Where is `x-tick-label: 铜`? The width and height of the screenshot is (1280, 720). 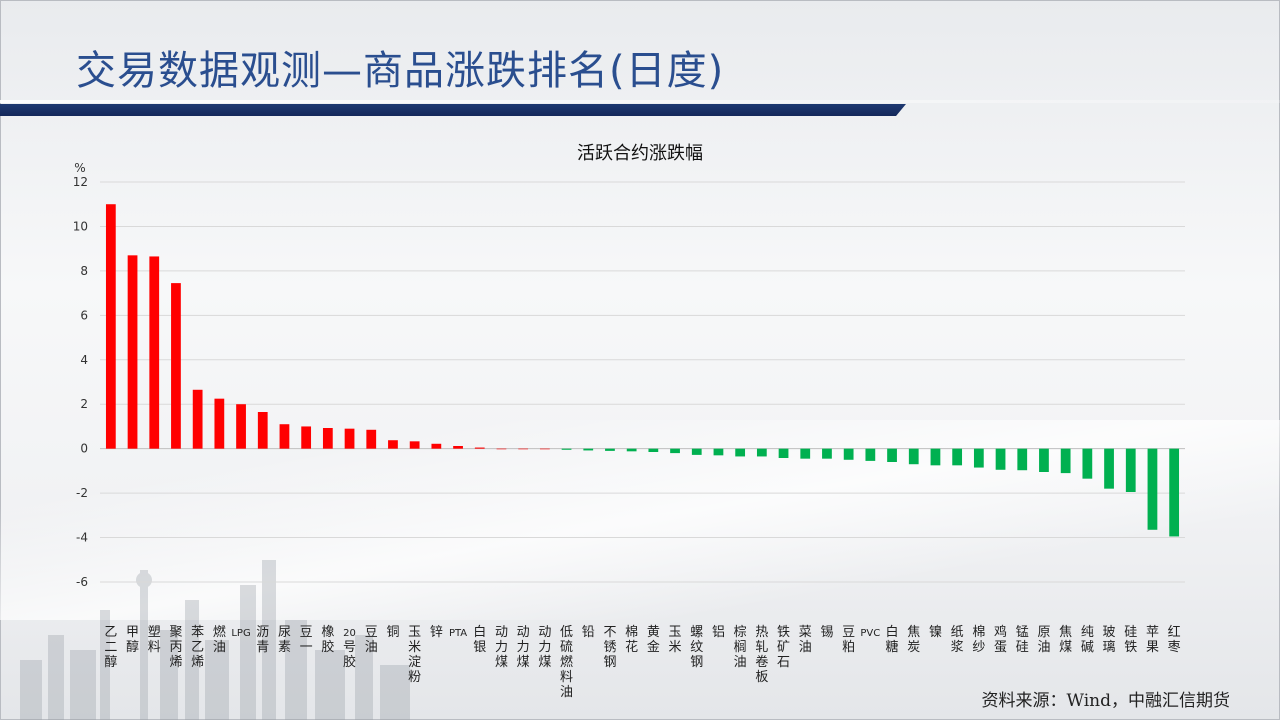 x-tick-label: 铜 is located at coordinates (392, 632).